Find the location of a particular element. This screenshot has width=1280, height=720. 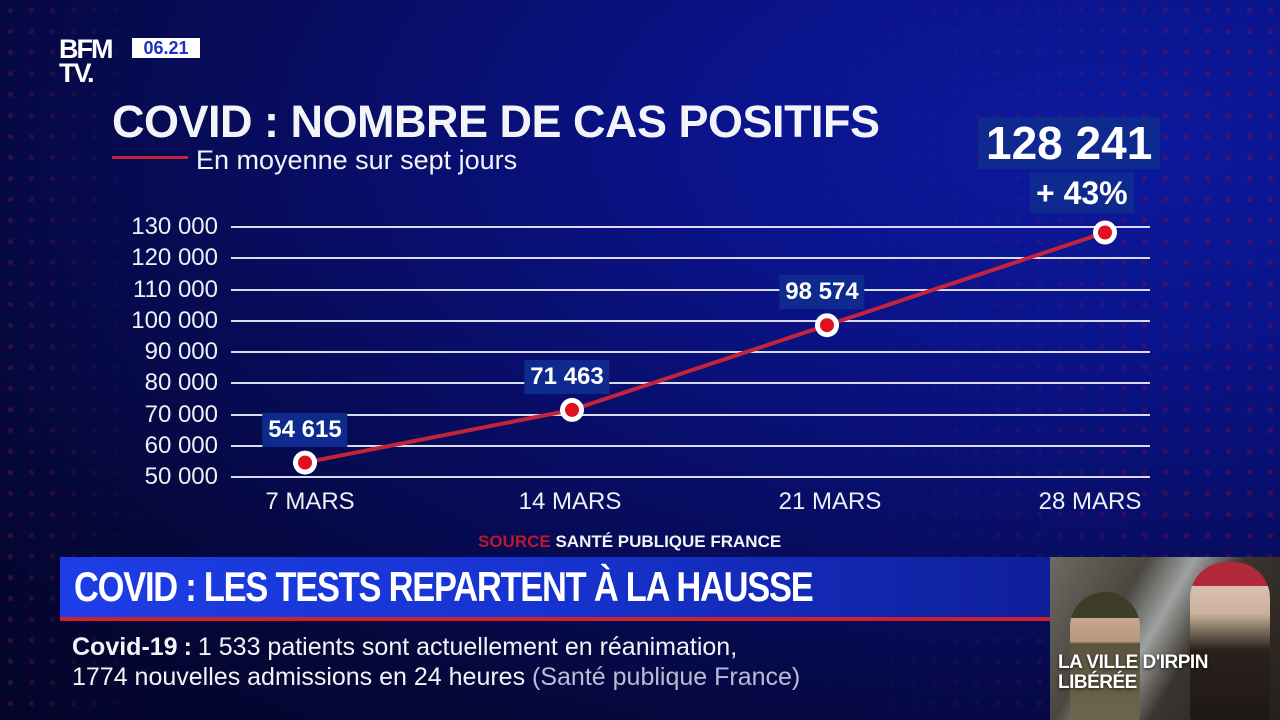

ticker-credit: (Santé publique France) is located at coordinates (666, 677).